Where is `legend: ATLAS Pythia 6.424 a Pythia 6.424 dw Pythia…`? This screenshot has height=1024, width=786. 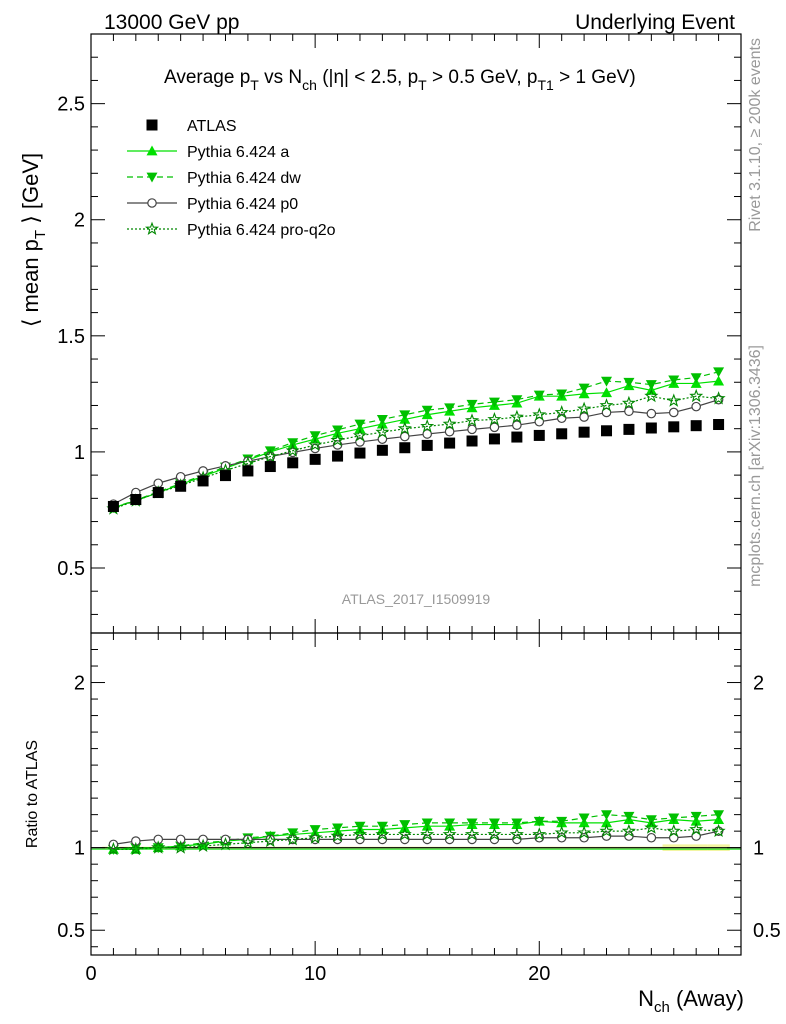 legend: ATLAS Pythia 6.424 a Pythia 6.424 dw Pythia… is located at coordinates (231, 178).